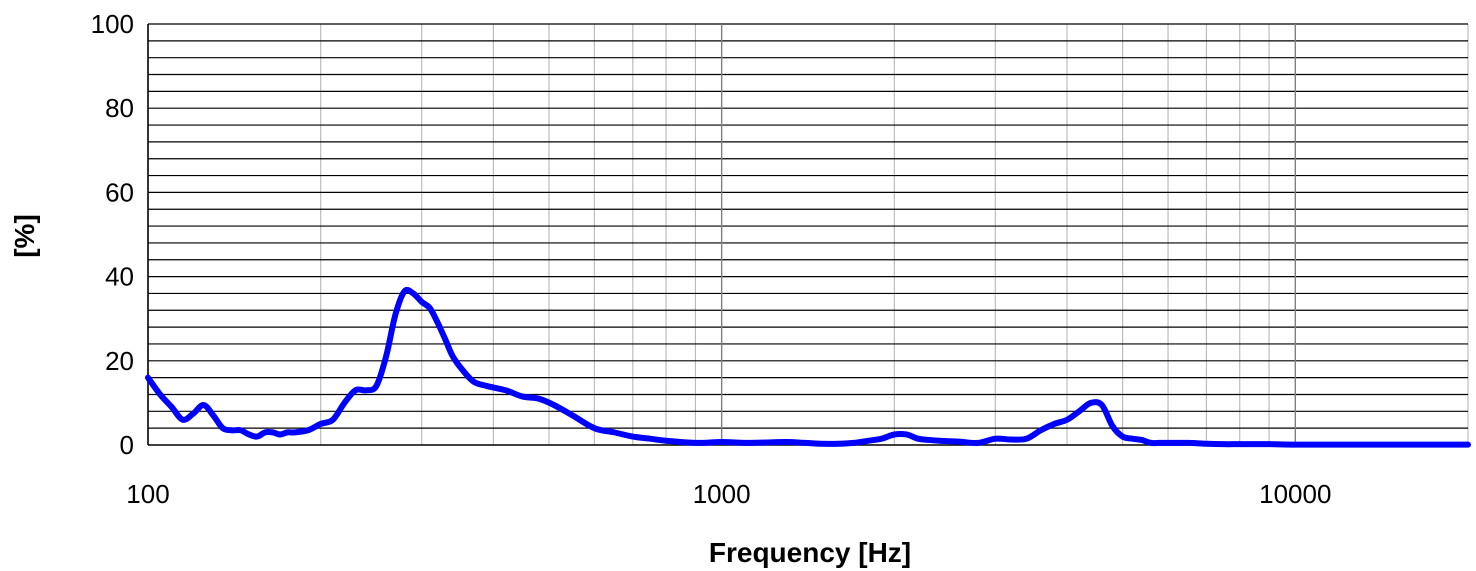 The height and width of the screenshot is (571, 1476). What do you see at coordinates (127, 445) in the screenshot?
I see `y-tick-label: 0` at bounding box center [127, 445].